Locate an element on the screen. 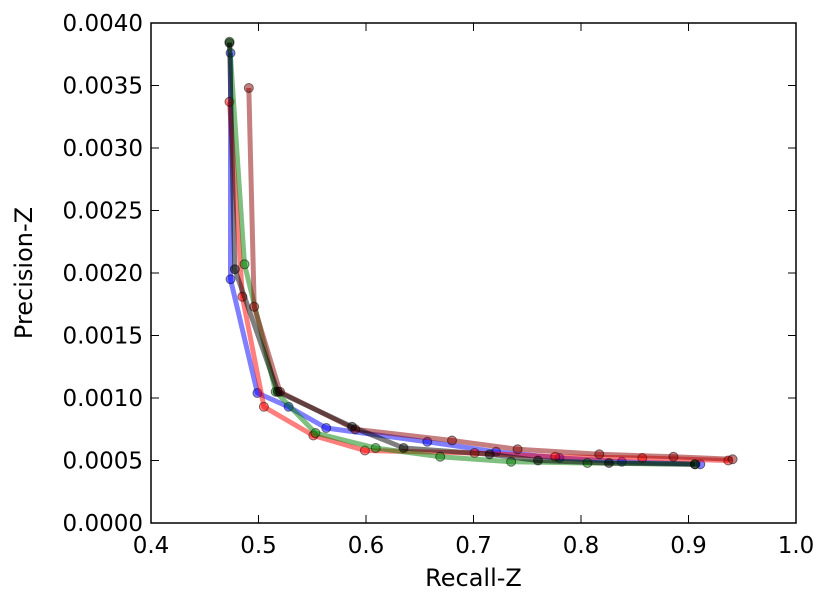 This screenshot has width=830, height=603. x-tick-label: 1.0 is located at coordinates (796, 546).